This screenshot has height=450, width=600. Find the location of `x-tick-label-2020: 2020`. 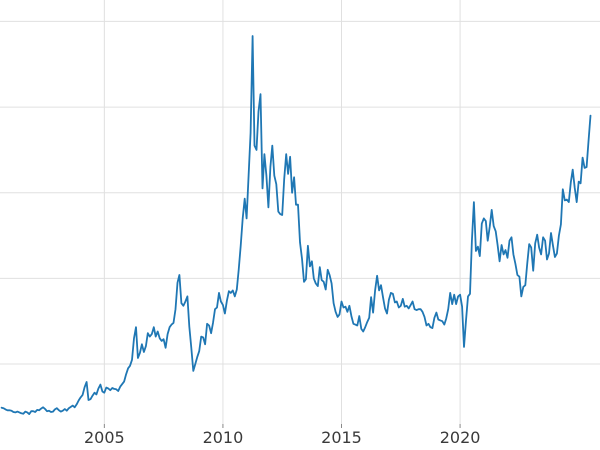

x-tick-label-2020: 2020 is located at coordinates (460, 437).